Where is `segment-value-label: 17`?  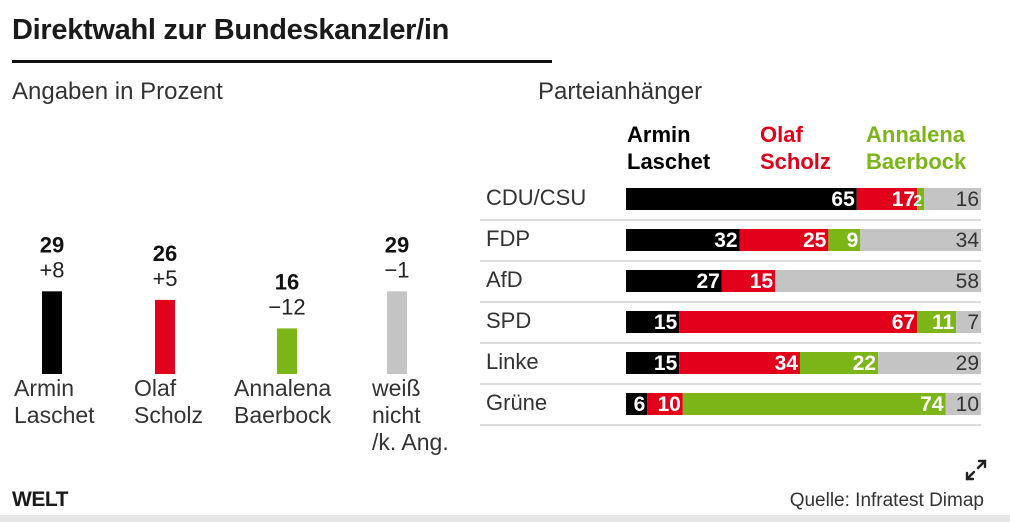
segment-value-label: 17 is located at coordinates (903, 199).